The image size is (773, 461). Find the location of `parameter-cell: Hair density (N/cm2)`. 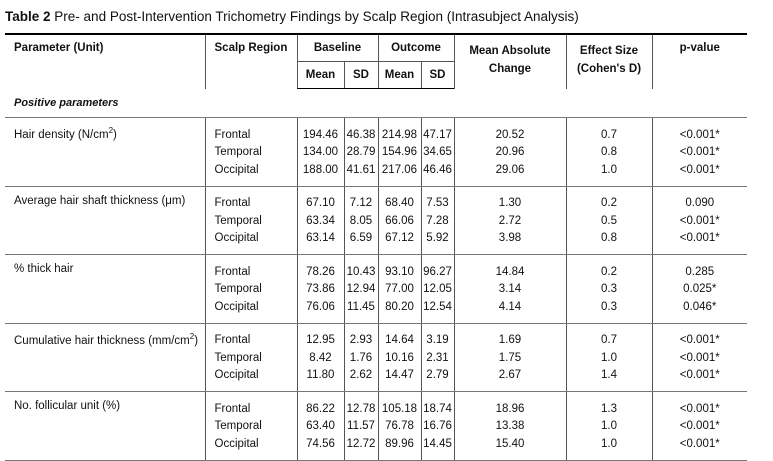

parameter-cell: Hair density (N/cm2) is located at coordinates (105, 152).